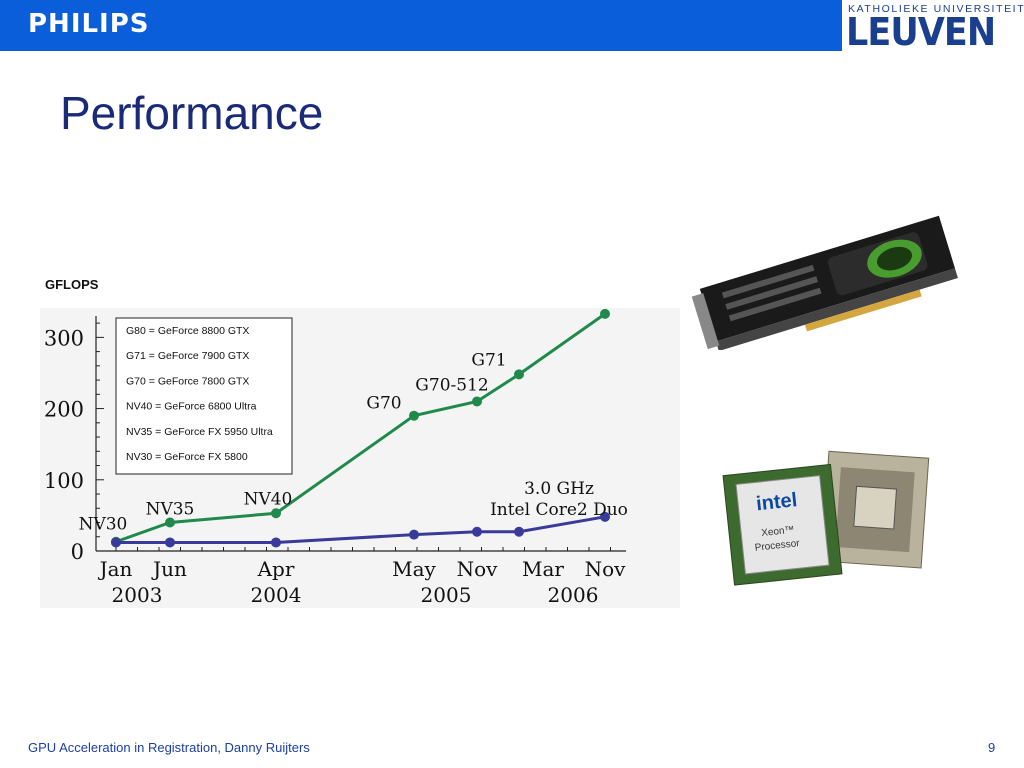 The image size is (1024, 768). What do you see at coordinates (169, 569) in the screenshot?
I see `x-tick-month-label: Jun` at bounding box center [169, 569].